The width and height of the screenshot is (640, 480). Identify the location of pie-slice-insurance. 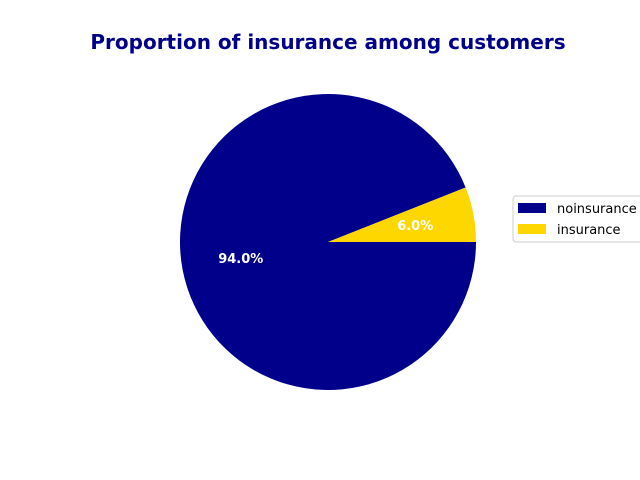
(402, 214).